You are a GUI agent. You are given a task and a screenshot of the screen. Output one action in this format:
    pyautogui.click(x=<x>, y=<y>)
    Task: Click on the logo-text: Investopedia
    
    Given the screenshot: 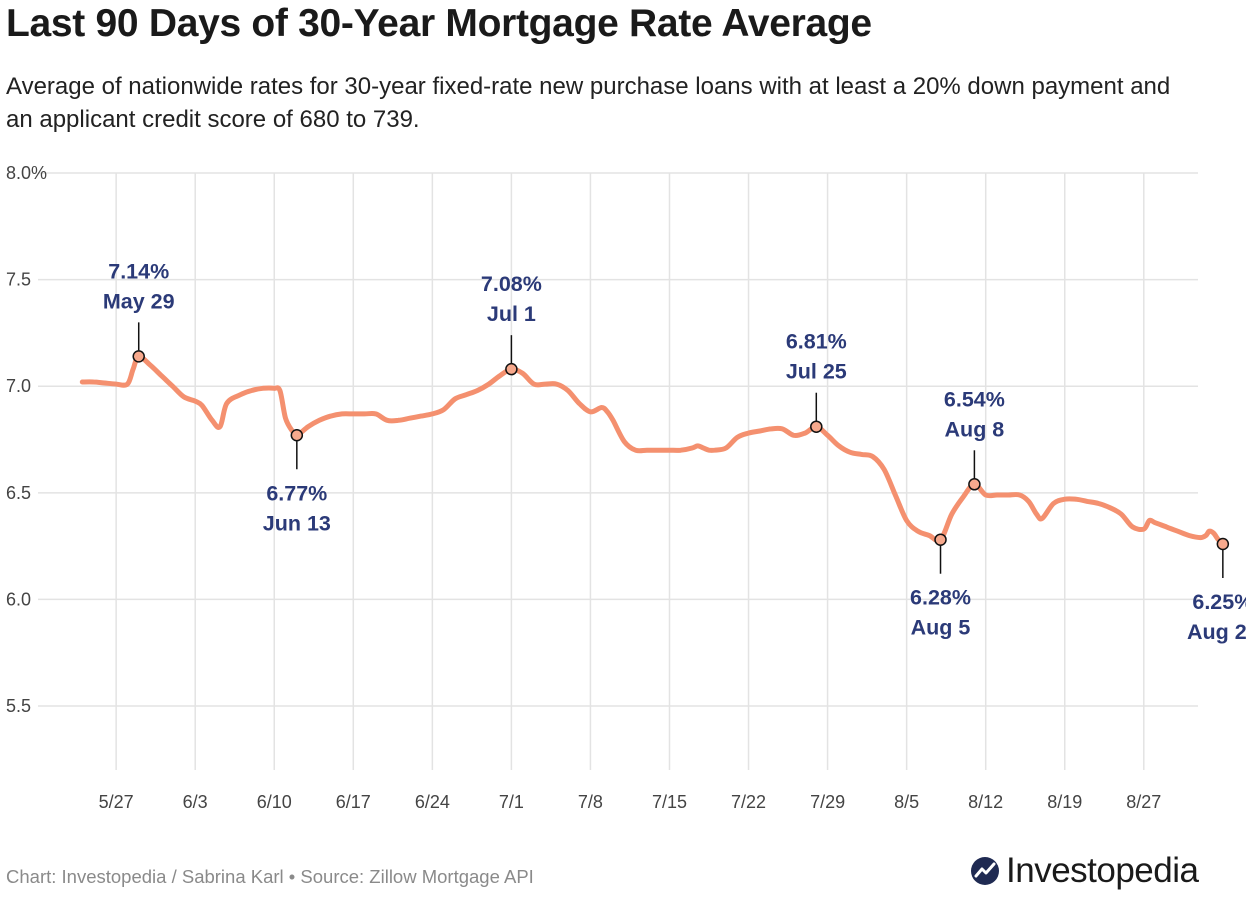 What is the action you would take?
    pyautogui.click(x=1102, y=870)
    